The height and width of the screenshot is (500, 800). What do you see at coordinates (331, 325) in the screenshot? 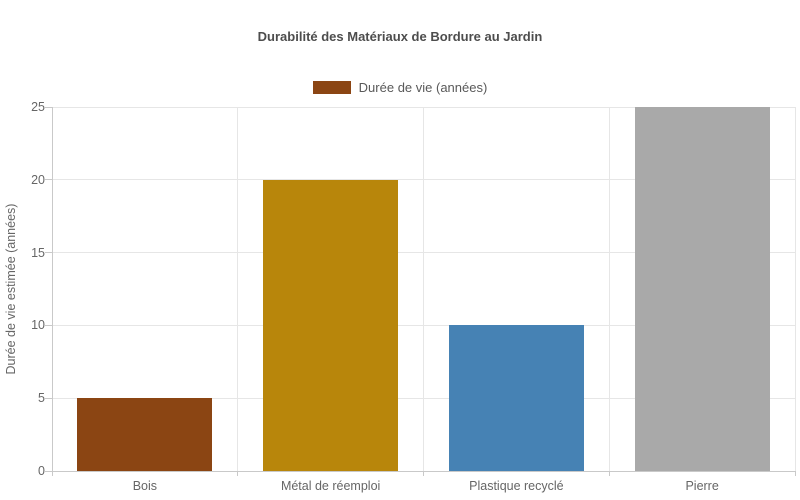
I see `bar-metal-de-reemploi` at bounding box center [331, 325].